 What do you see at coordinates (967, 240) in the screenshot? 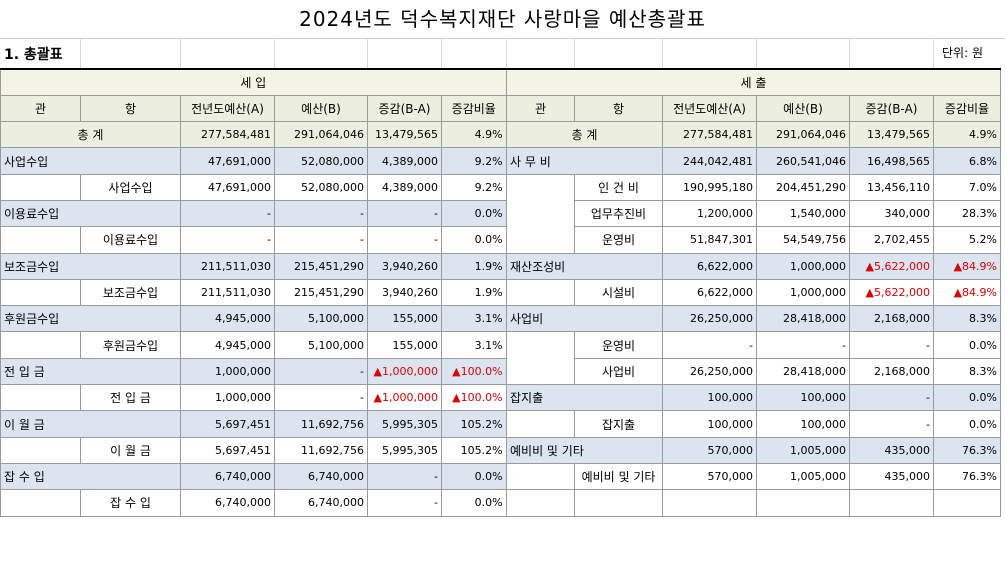
I see `ratio-cell: 5.2%` at bounding box center [967, 240].